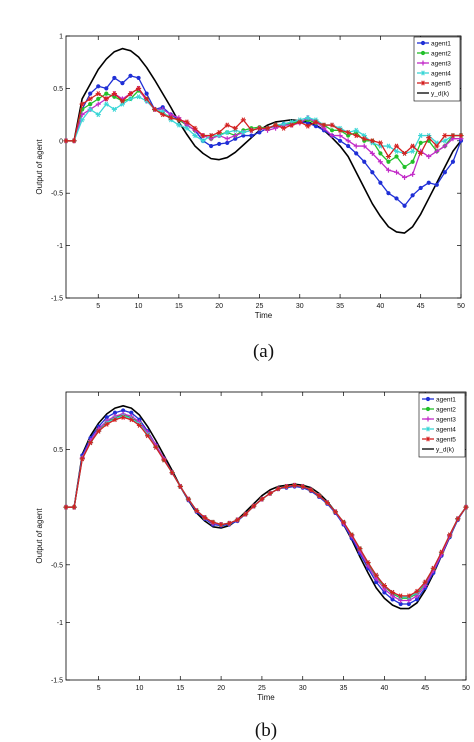  Describe the element at coordinates (437, 69) in the screenshot. I see `legend-box` at that location.